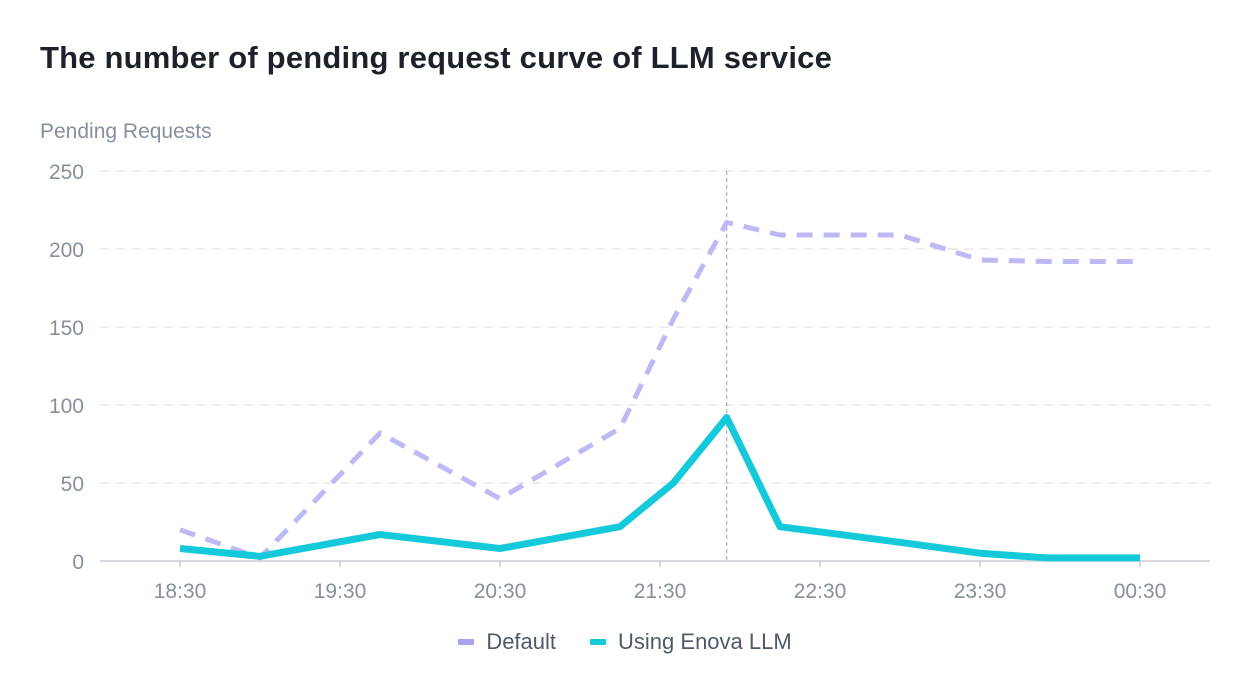  Describe the element at coordinates (66, 250) in the screenshot. I see `y-tick-label: 200` at that location.